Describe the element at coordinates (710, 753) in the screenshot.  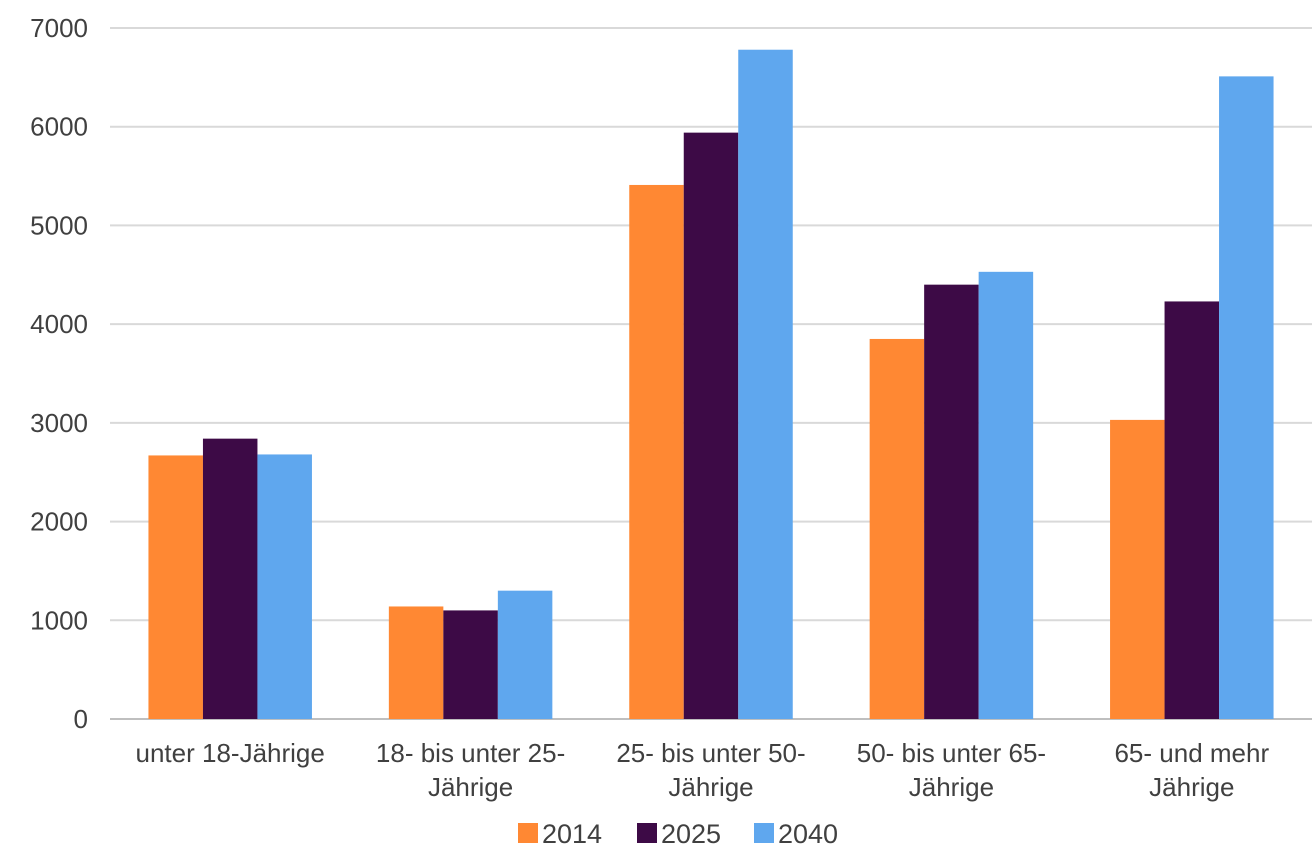
I see `x-category-label: 25- bis unter 50-` at that location.